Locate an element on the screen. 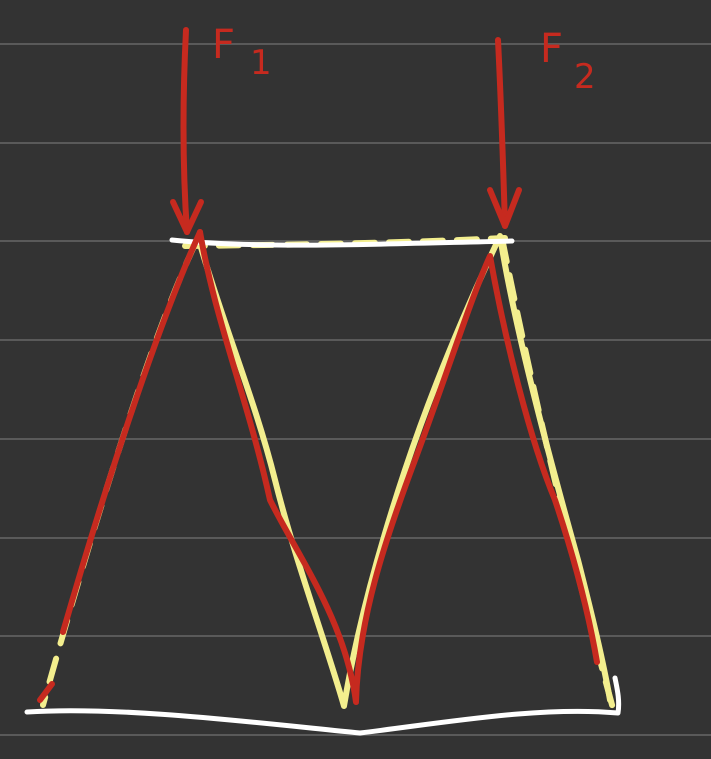 The height and width of the screenshot is (759, 711). f1-label-index: 1 is located at coordinates (261, 63).